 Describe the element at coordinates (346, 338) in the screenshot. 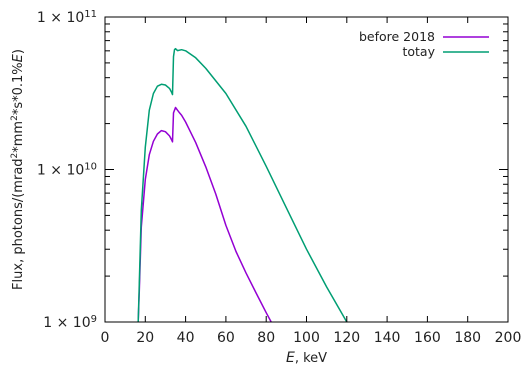

I see `x-tick-label: 120` at that location.